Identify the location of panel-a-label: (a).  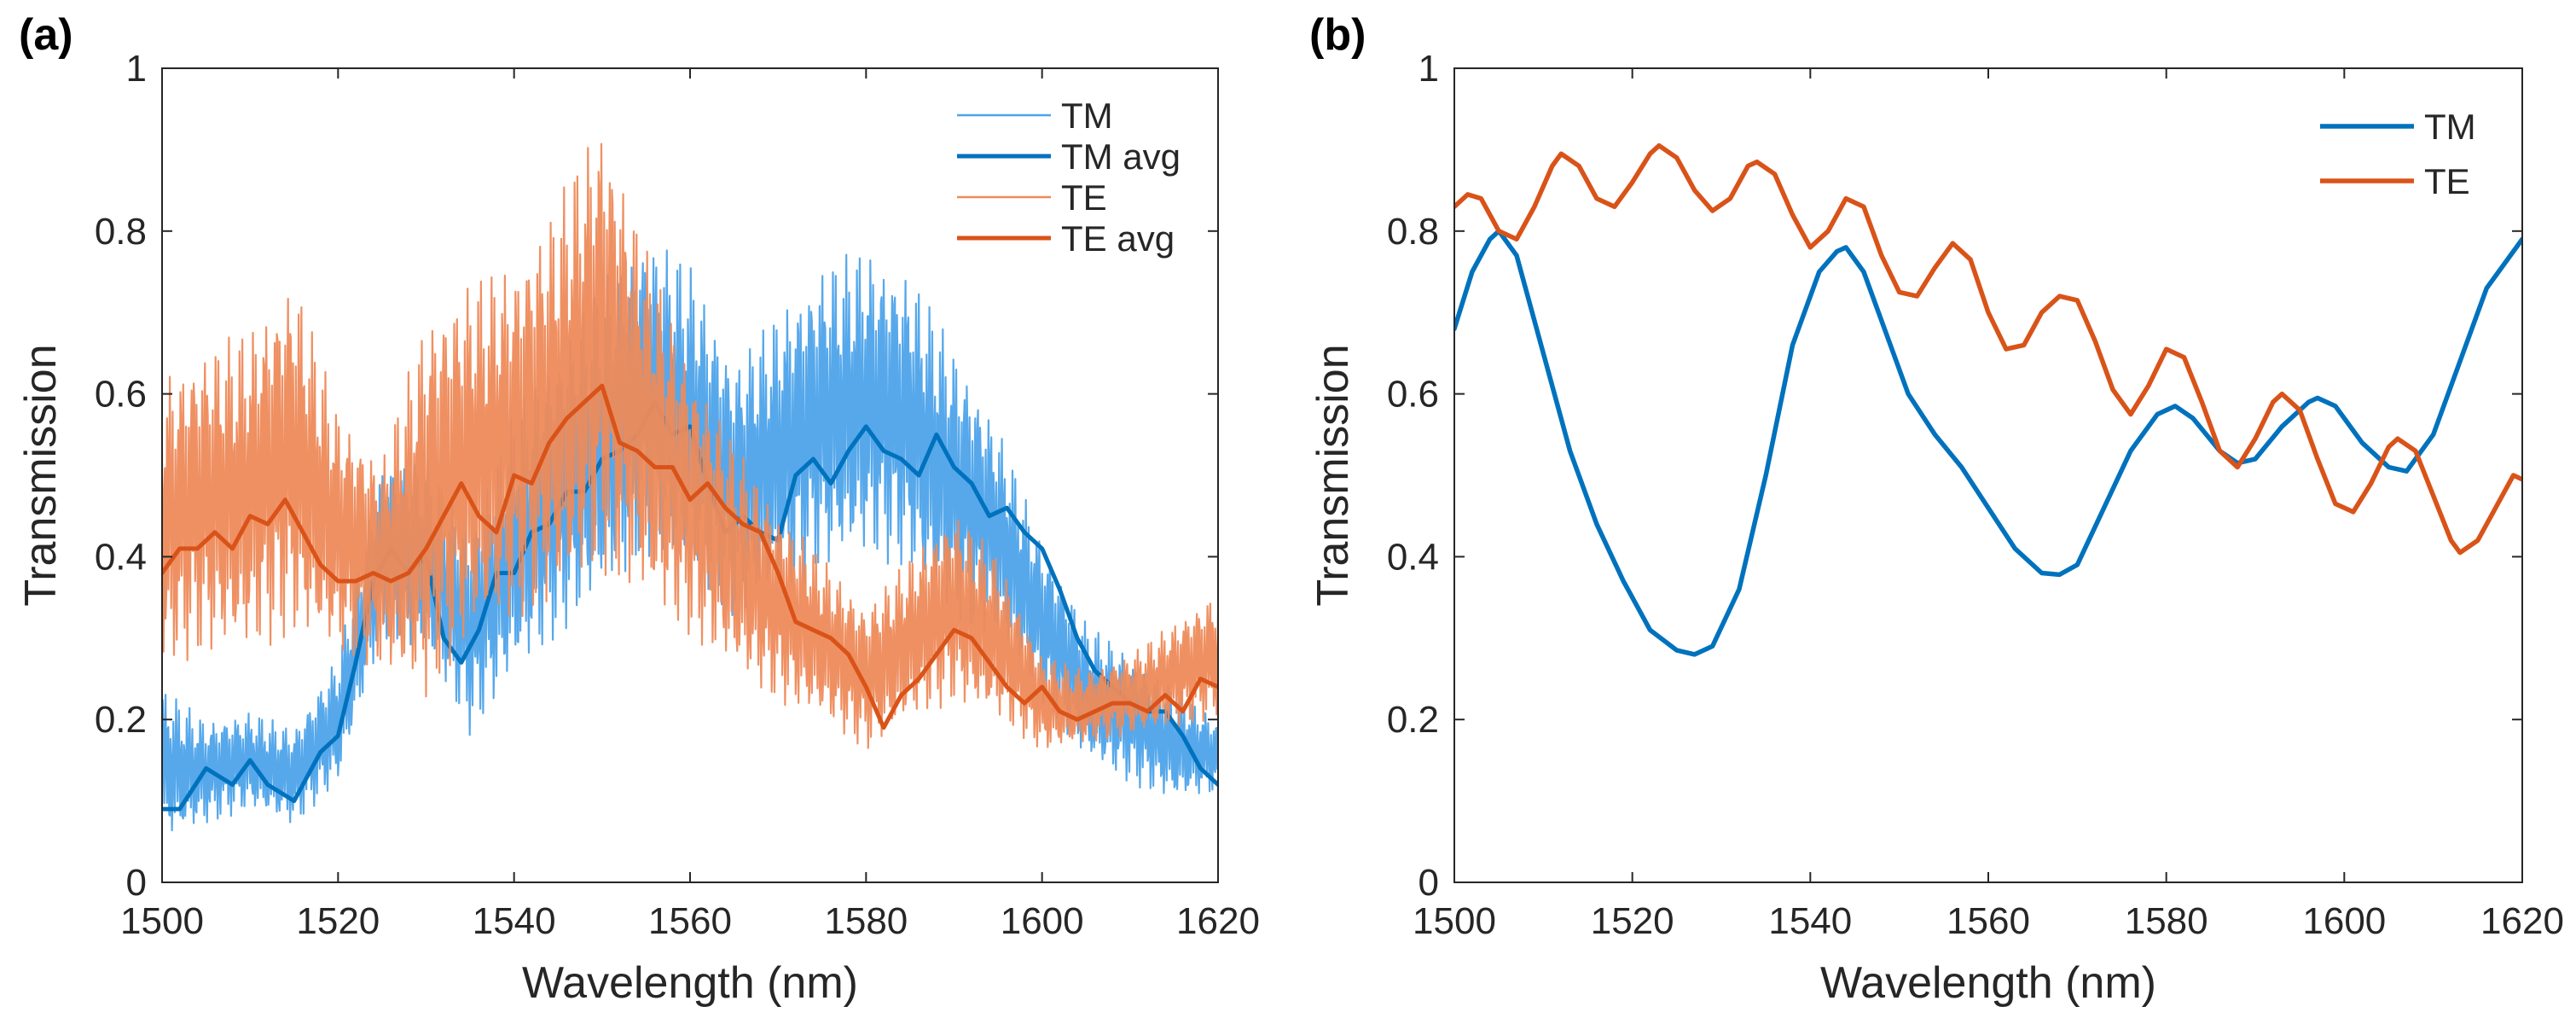
(46, 35).